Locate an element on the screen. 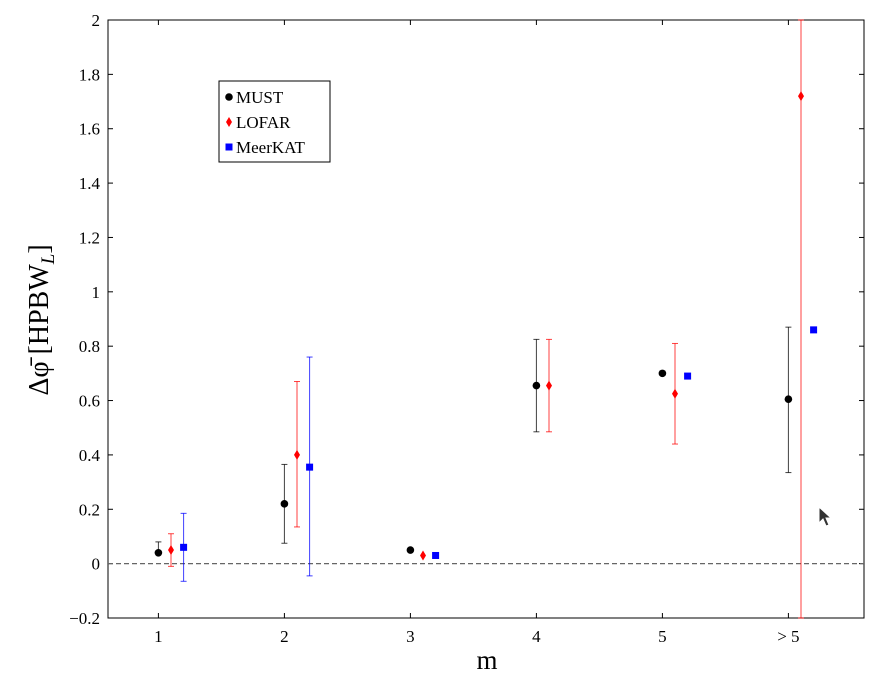 This screenshot has width=884, height=676. x-tick-label: > 5 is located at coordinates (788, 636).